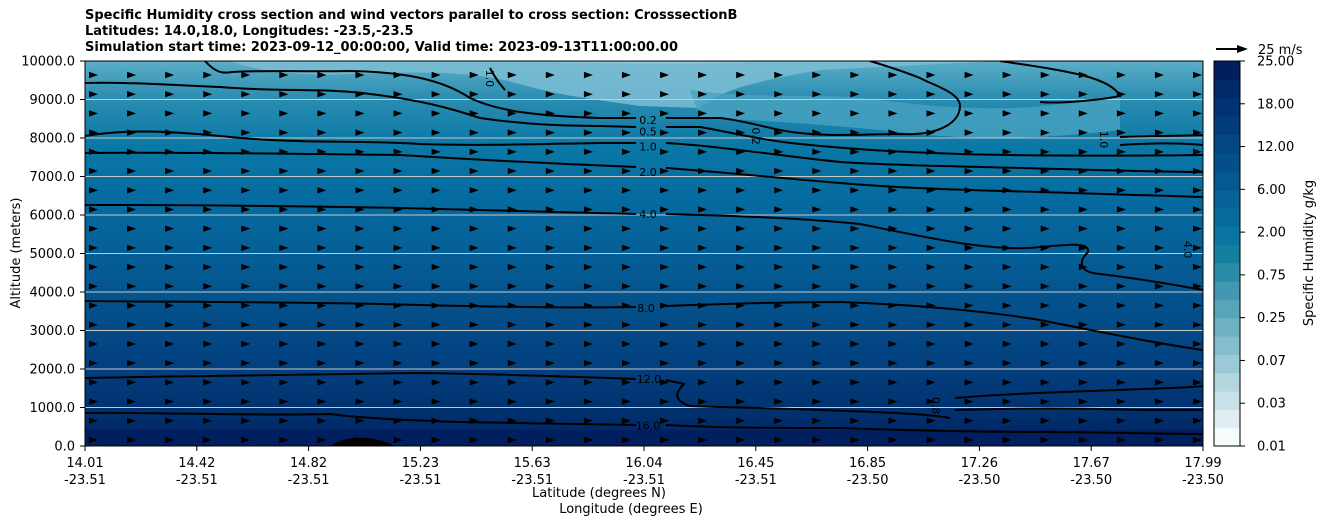 This screenshot has height=526, width=1326. I want to click on wind-key-label: 25 m/s, so click(1280, 50).